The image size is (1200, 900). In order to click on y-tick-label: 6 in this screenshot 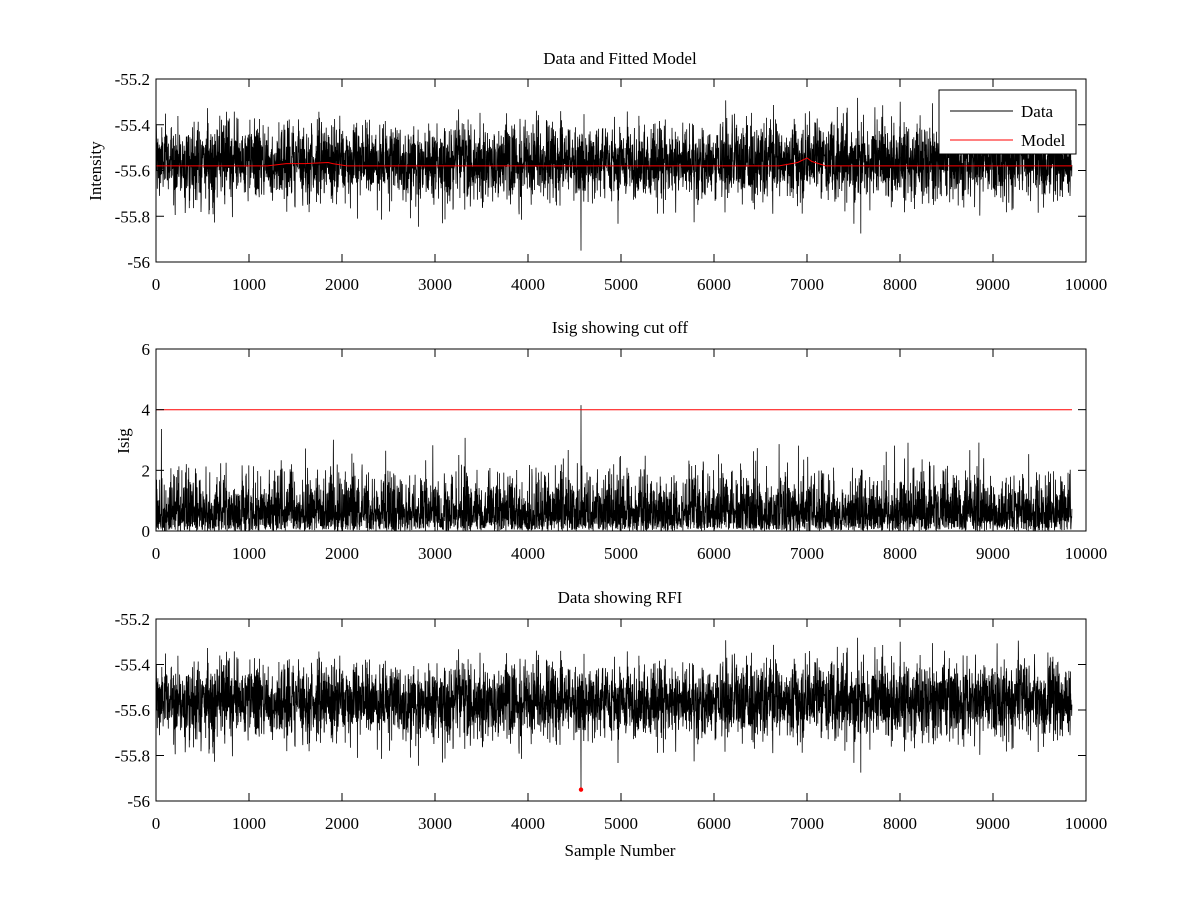, I will do `click(146, 349)`.